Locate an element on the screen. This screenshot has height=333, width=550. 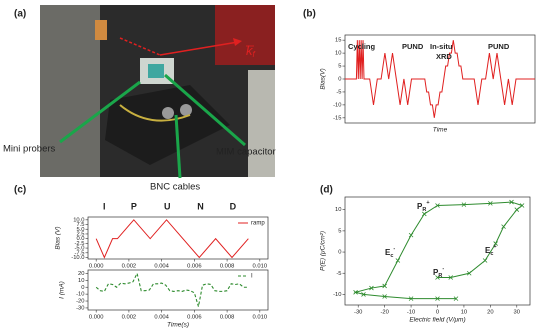
y-tick-label: -10.0 is located at coordinates (77, 258).